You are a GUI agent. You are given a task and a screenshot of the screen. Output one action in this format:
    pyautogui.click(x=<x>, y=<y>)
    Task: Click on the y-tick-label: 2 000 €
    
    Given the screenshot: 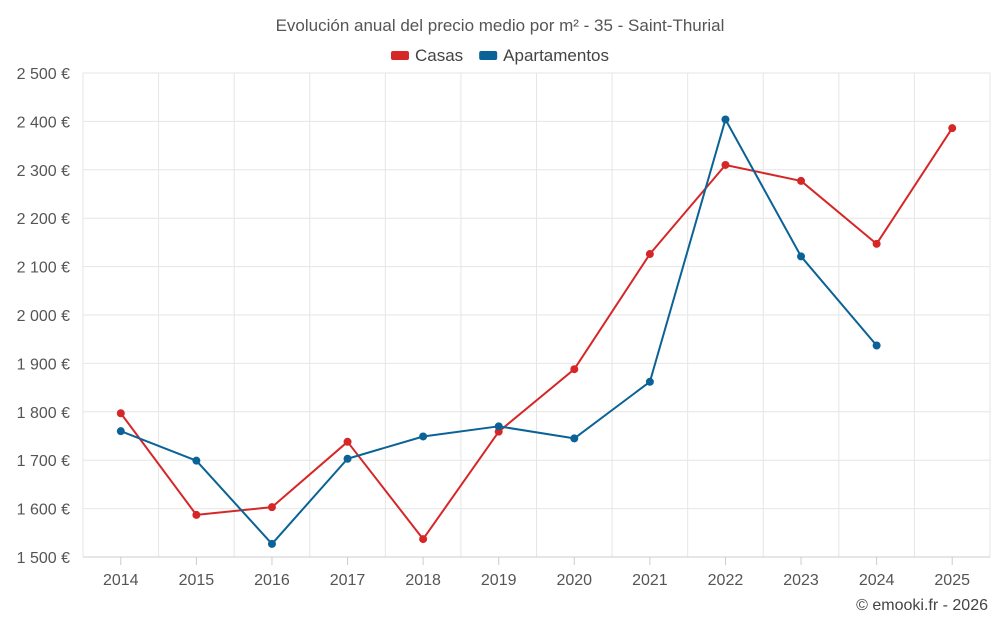 What is the action you would take?
    pyautogui.click(x=43, y=316)
    